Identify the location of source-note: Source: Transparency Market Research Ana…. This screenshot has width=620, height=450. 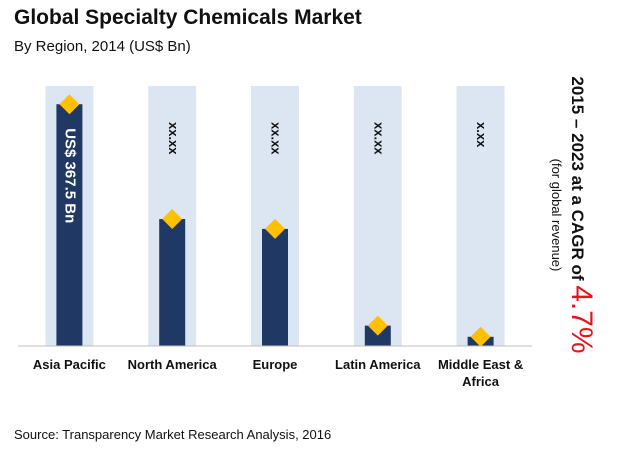
(173, 434).